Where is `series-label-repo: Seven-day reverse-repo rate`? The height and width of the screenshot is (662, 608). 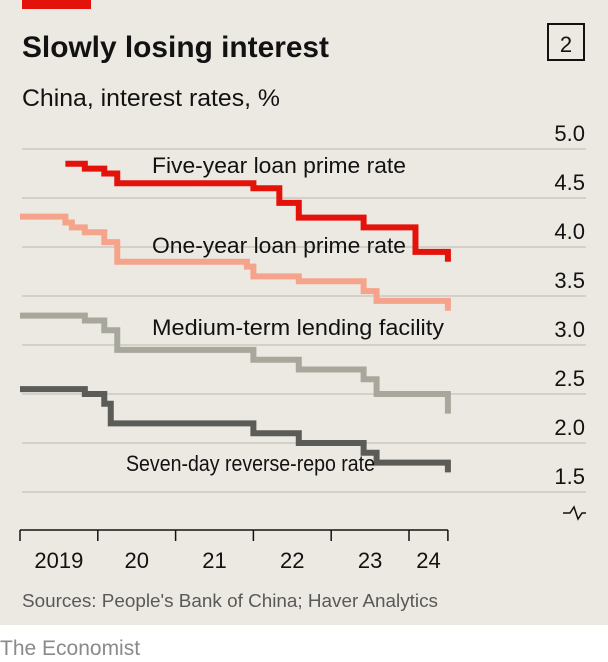
series-label-repo: Seven-day reverse-repo rate is located at coordinates (250, 463).